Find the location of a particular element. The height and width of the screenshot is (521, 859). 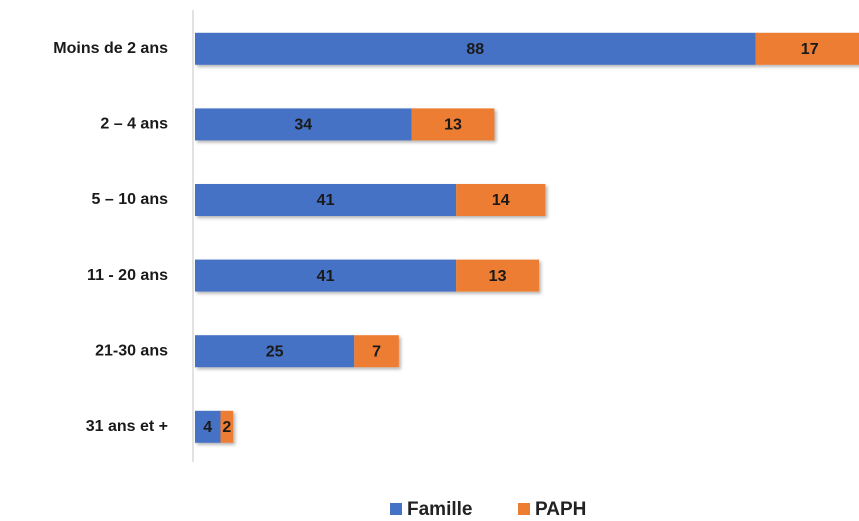

y-tick-label: 31 ans et + is located at coordinates (127, 426).